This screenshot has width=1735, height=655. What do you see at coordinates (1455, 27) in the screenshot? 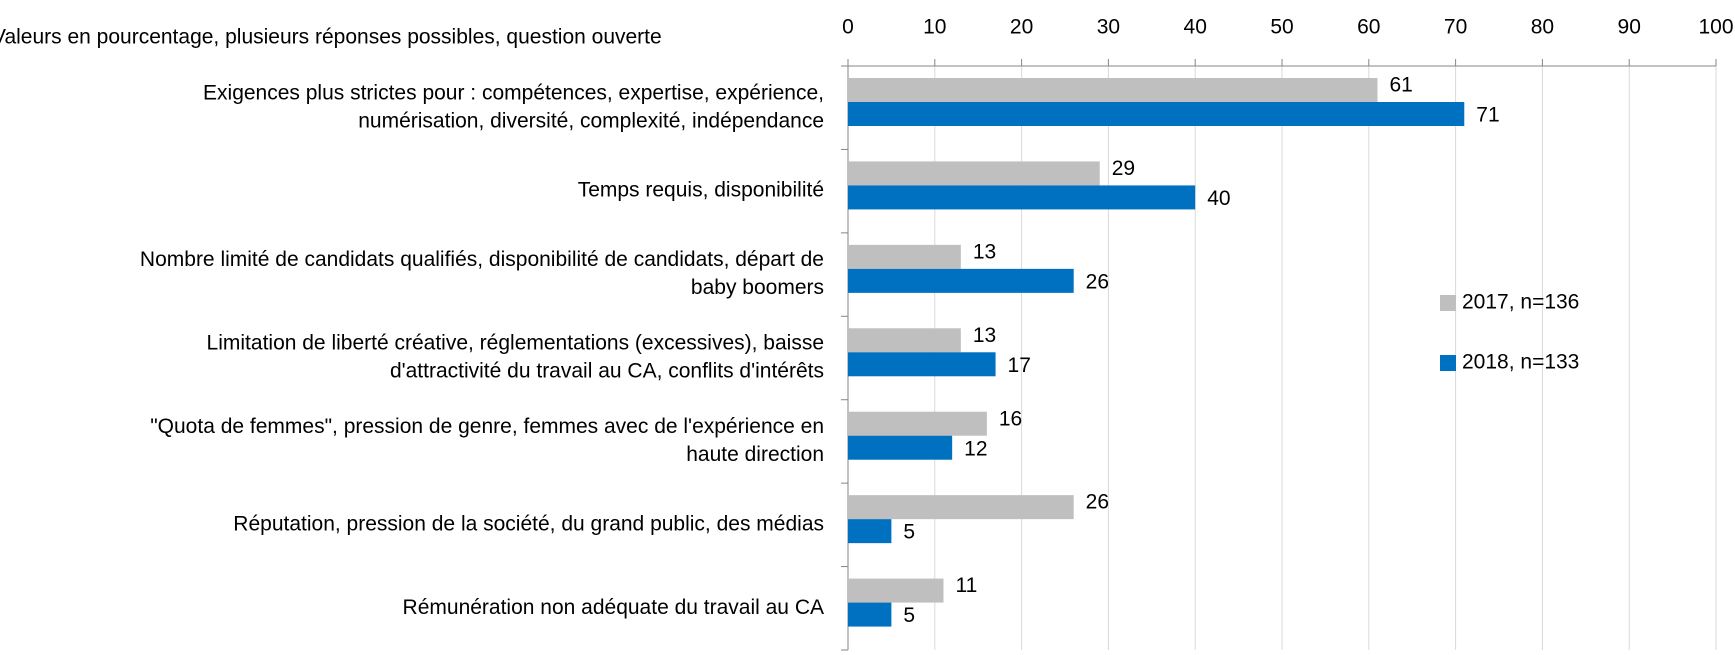
I see `x-tick-label: 70` at bounding box center [1455, 27].